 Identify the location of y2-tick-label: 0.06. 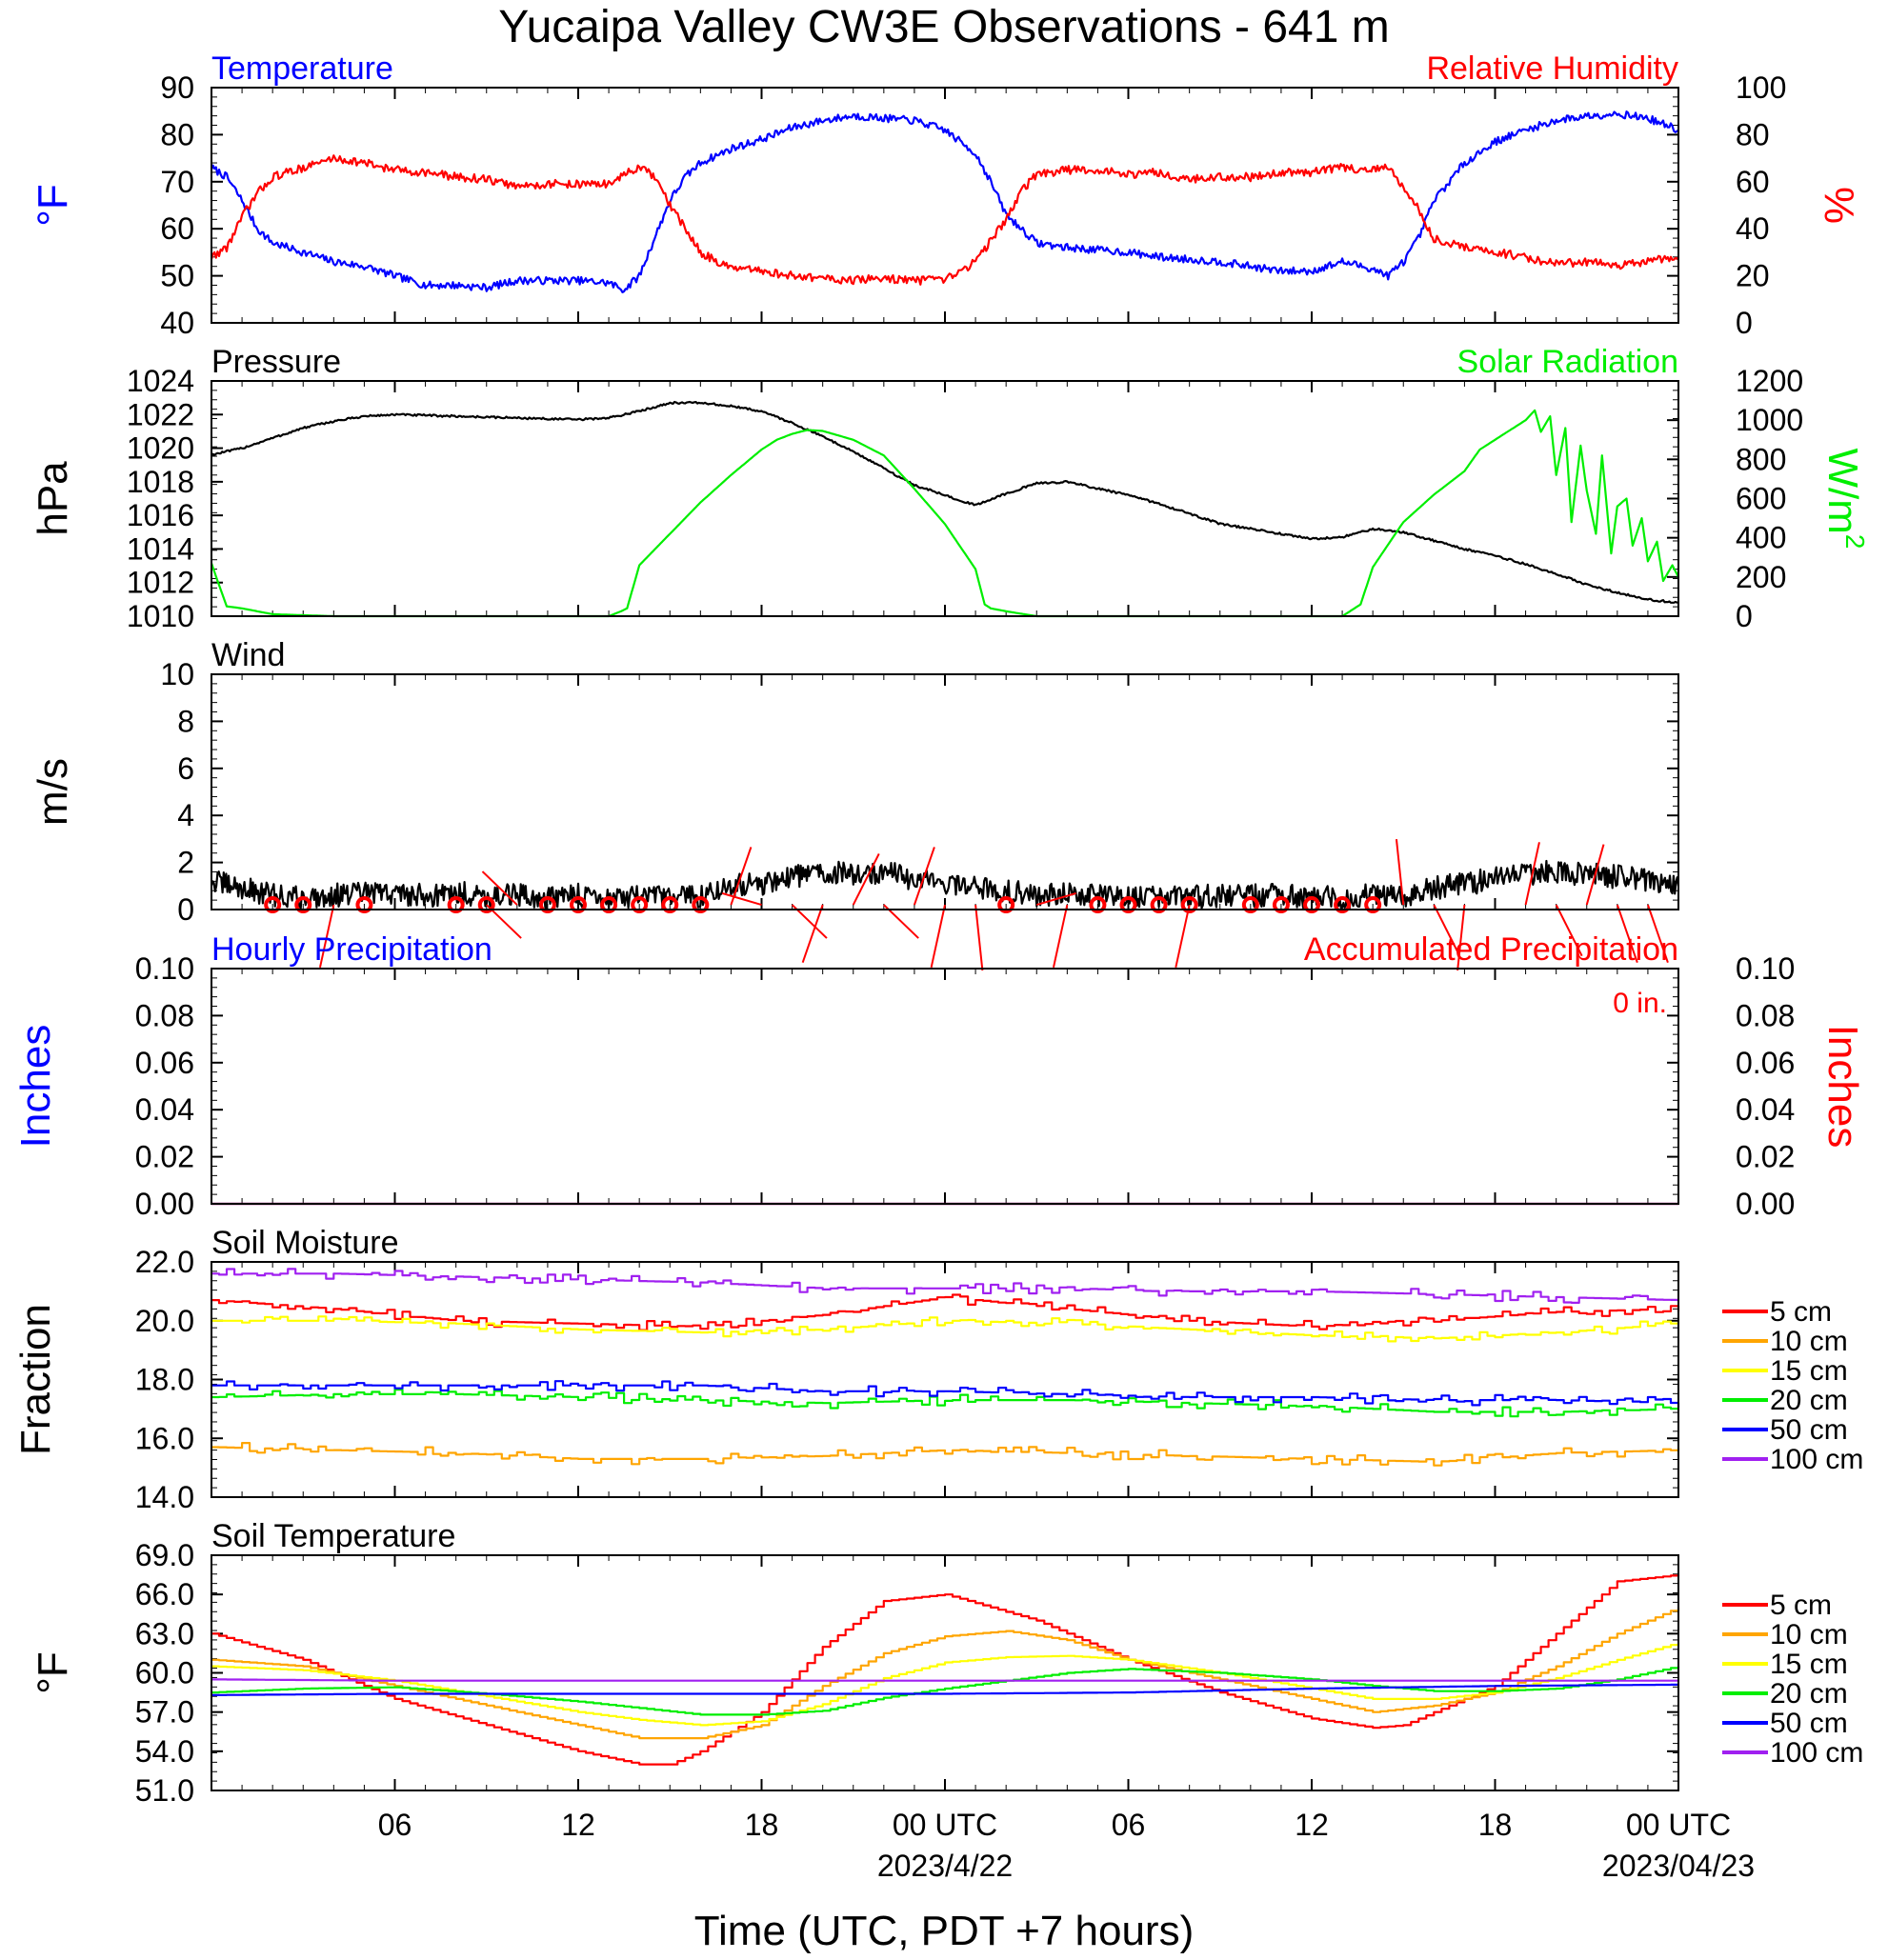
(1765, 1063).